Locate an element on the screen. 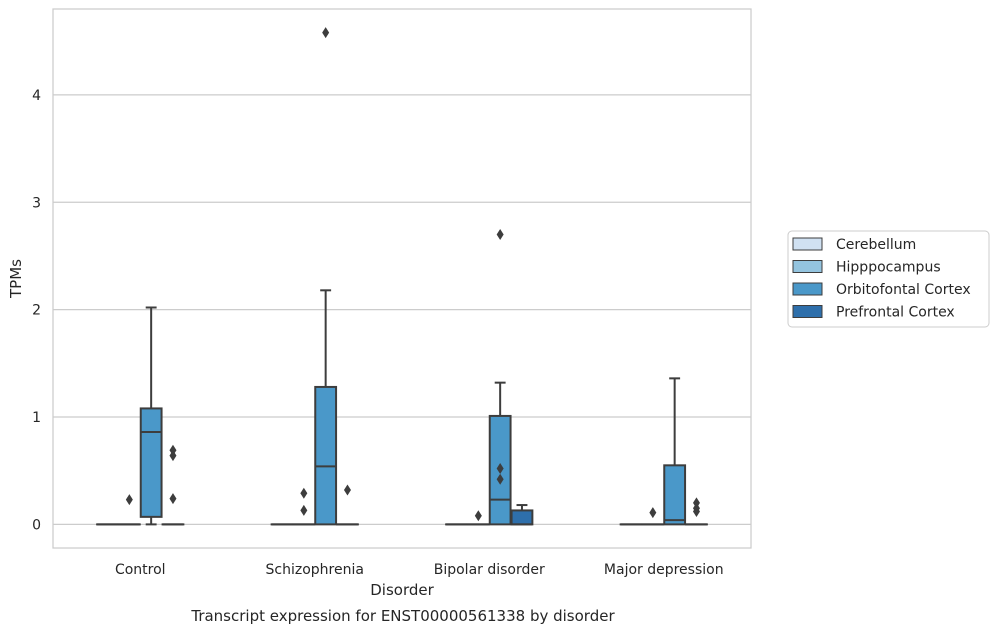 The height and width of the screenshot is (634, 999). y-axis-label: TPMs is located at coordinates (16, 279).